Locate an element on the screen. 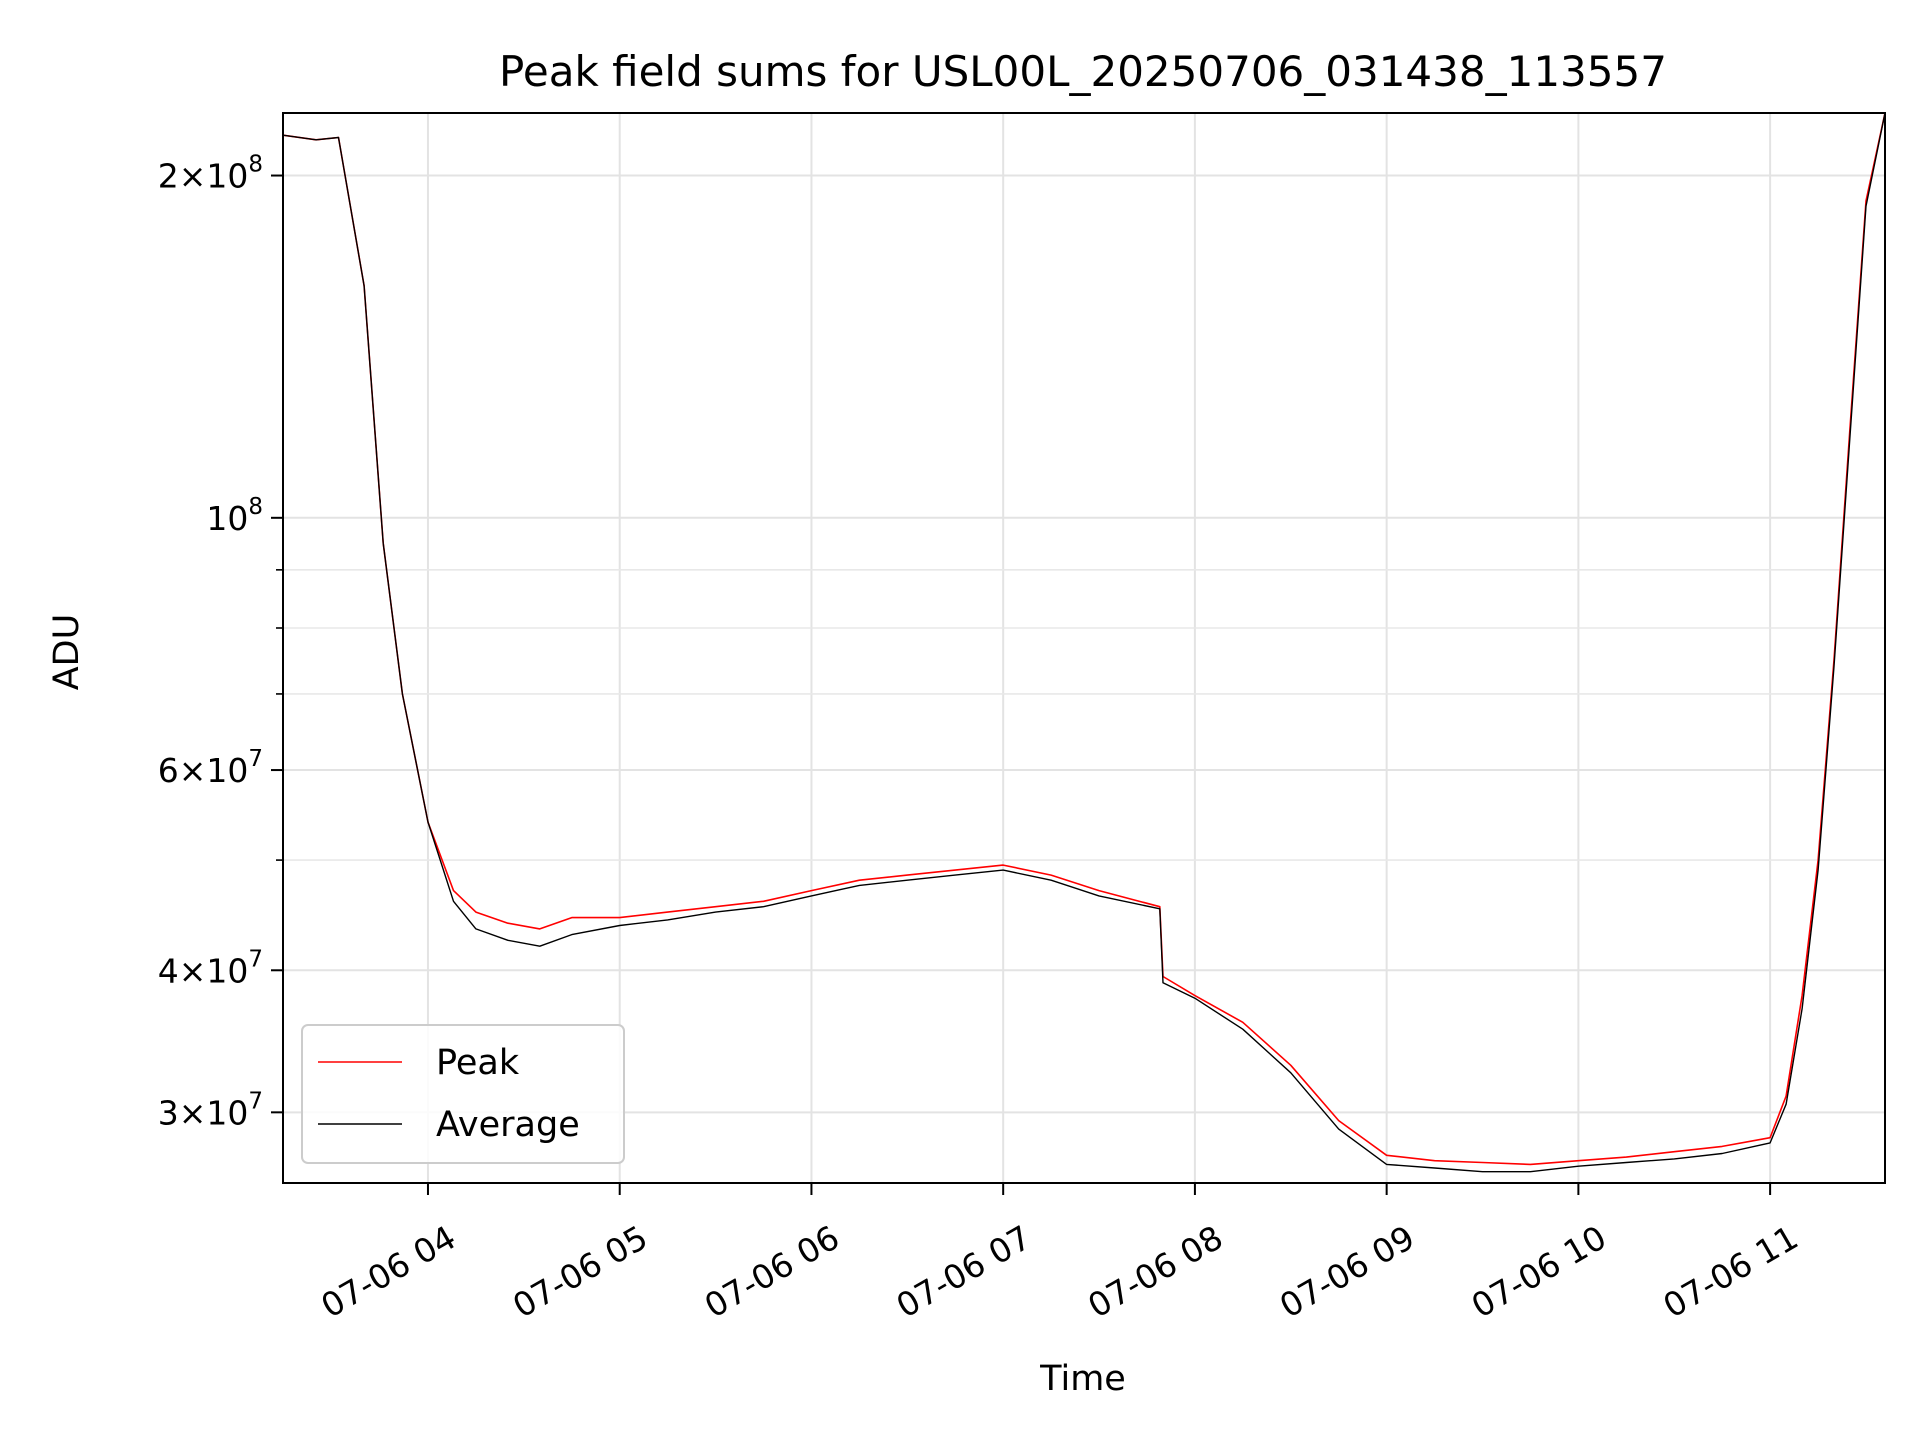  y-tick-label: 4×107 is located at coordinates (210, 968).